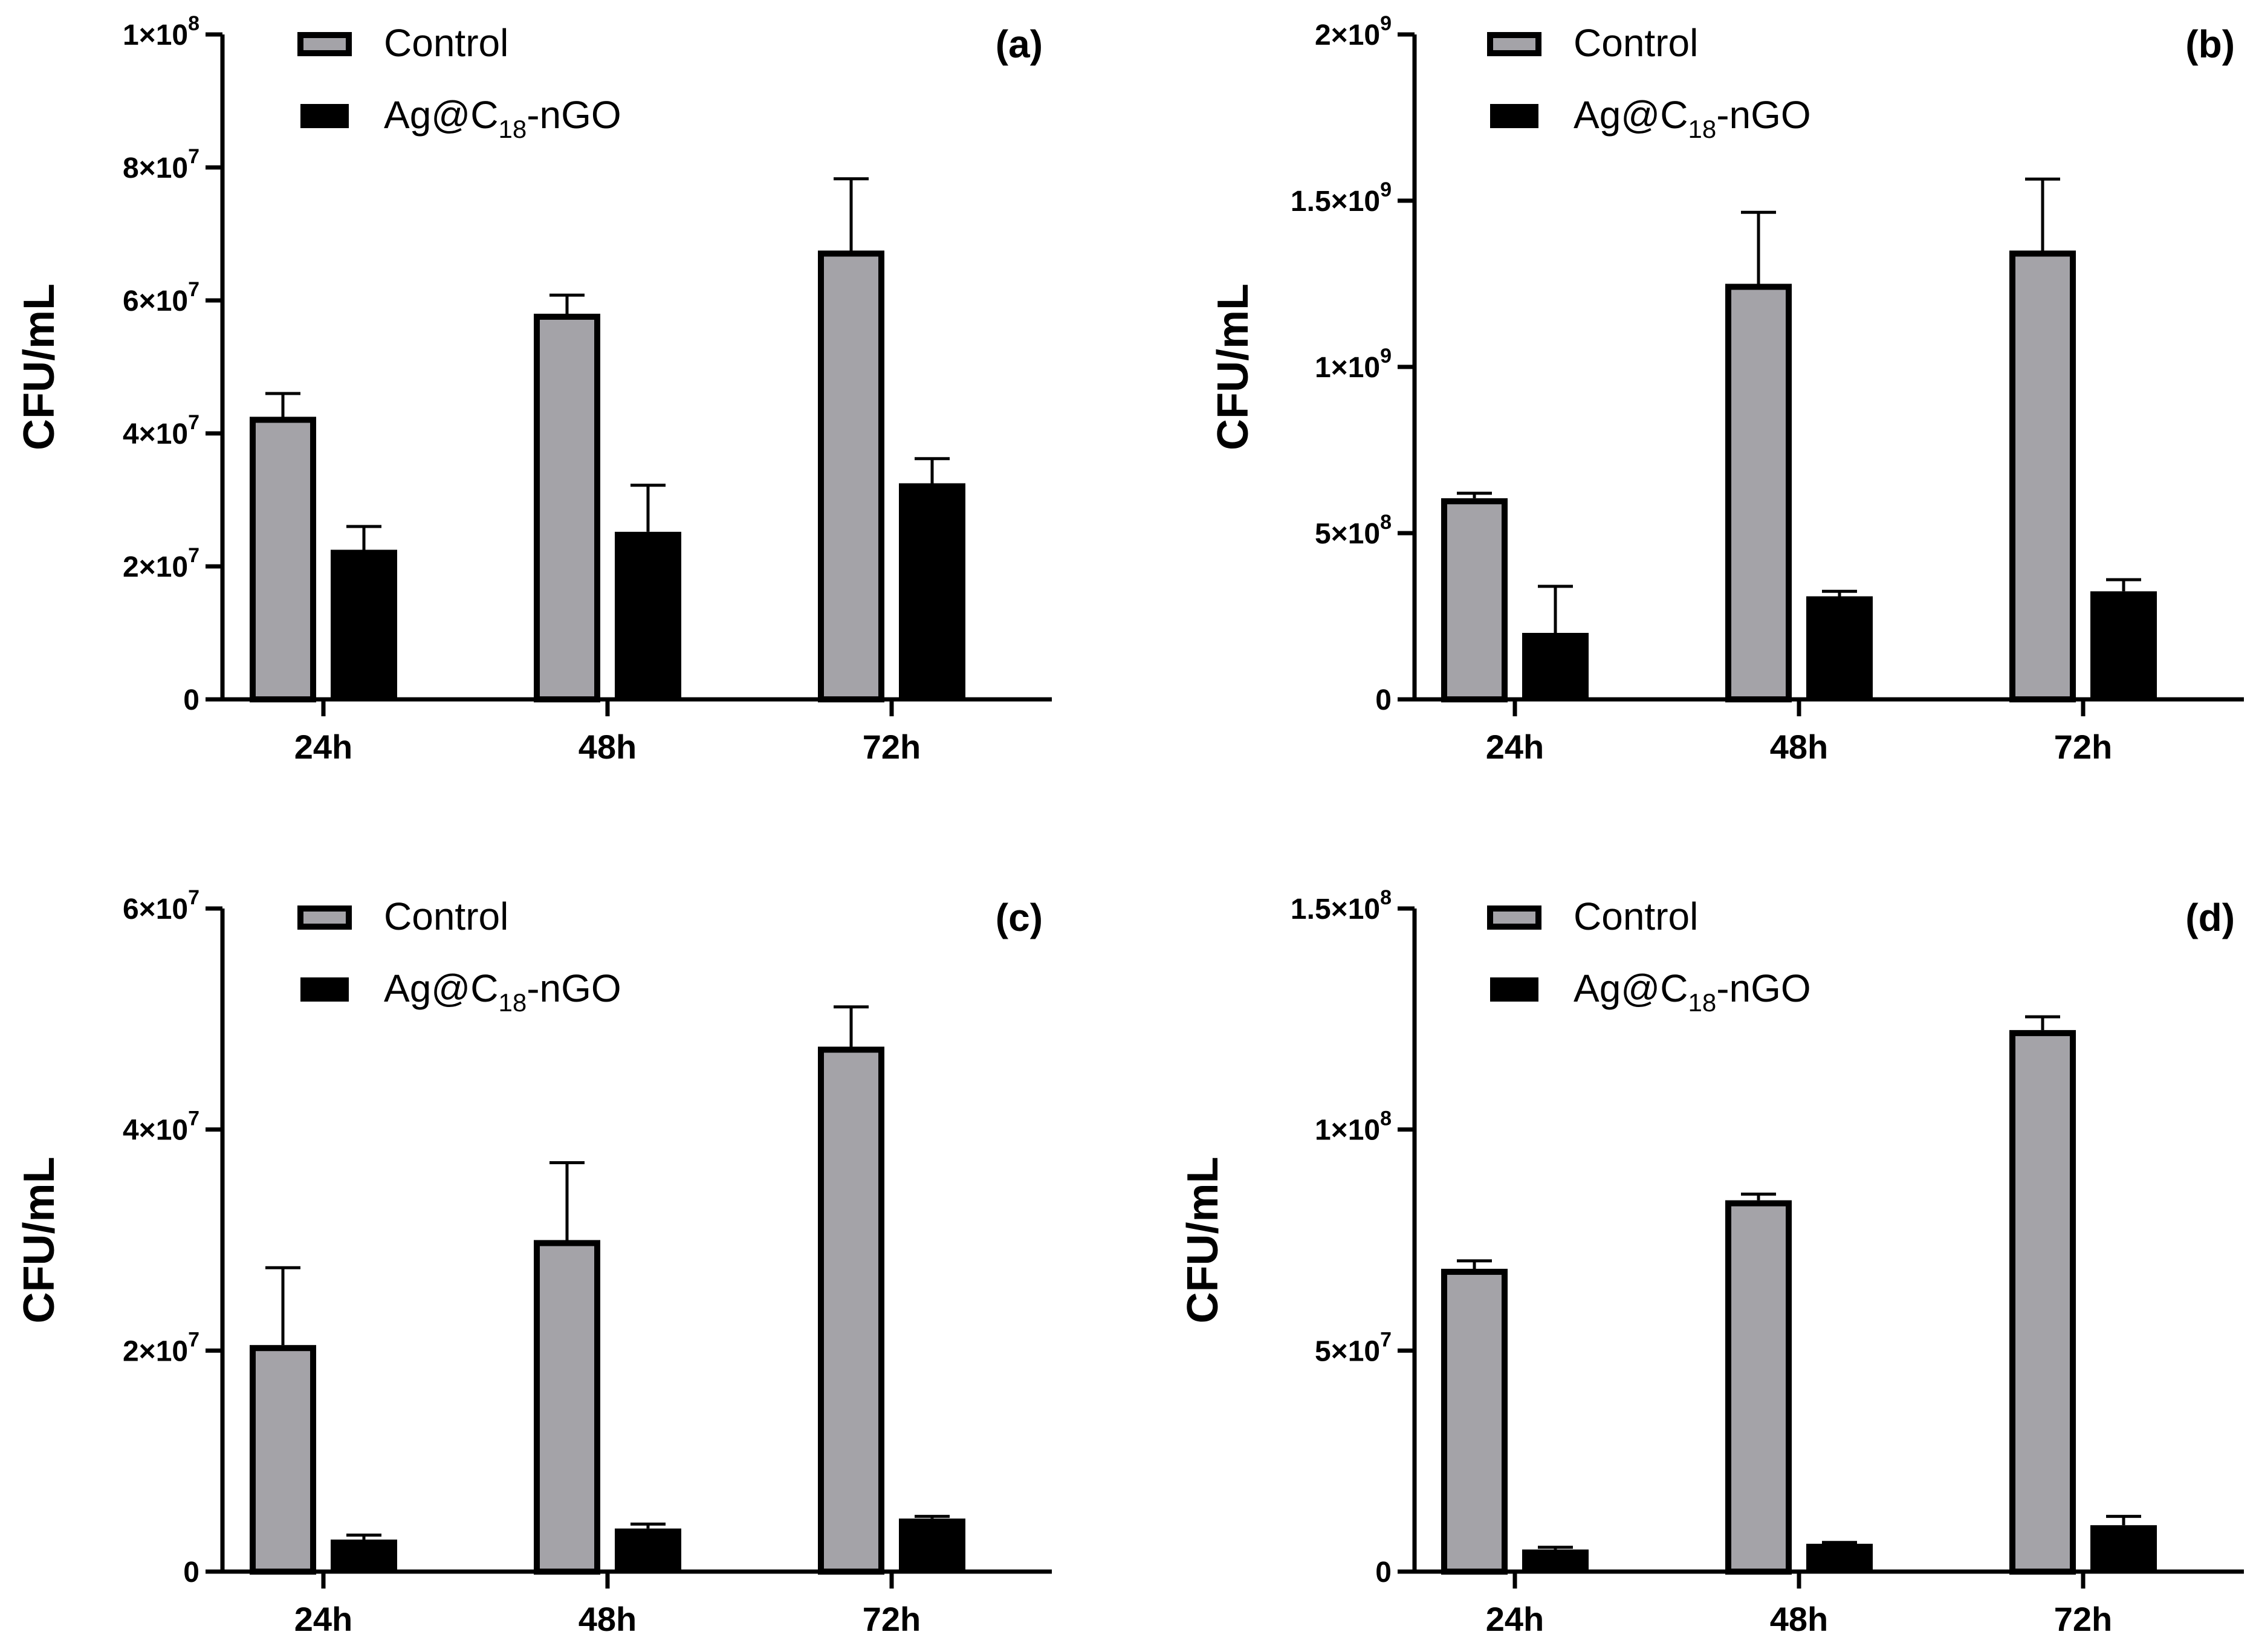  Describe the element at coordinates (1353, 530) in the screenshot. I see `y-tick-label: 5×10⁸` at that location.